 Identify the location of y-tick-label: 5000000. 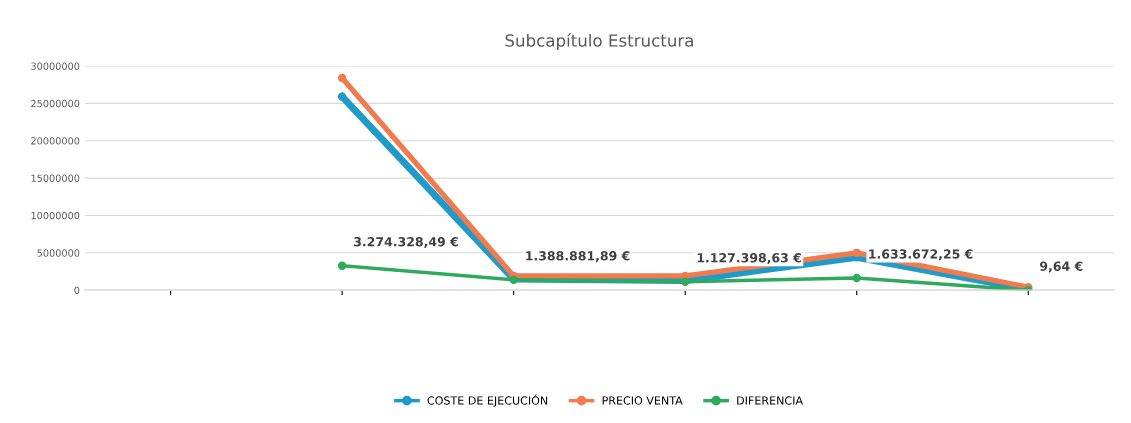
(58, 253).